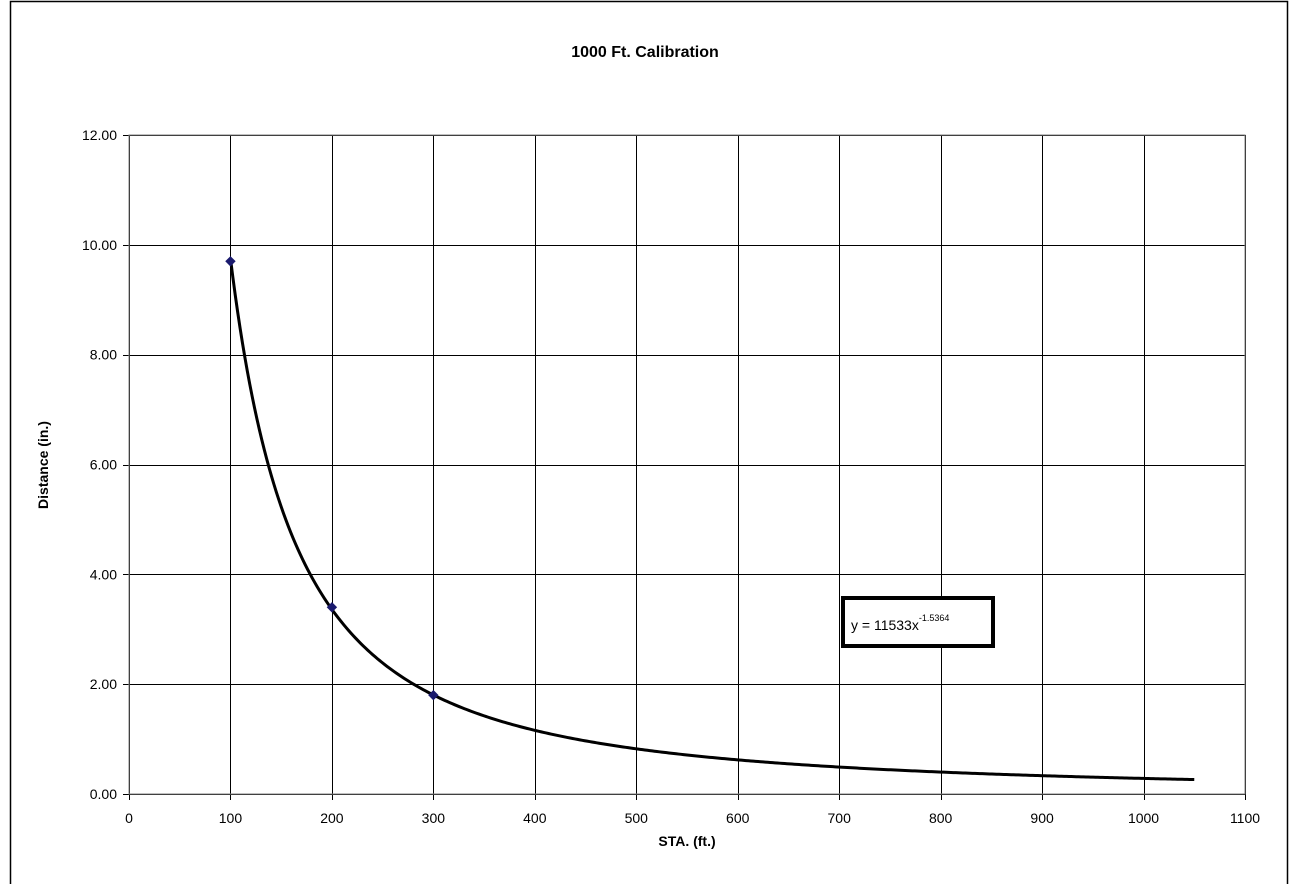 The width and height of the screenshot is (1289, 891). Describe the element at coordinates (231, 818) in the screenshot. I see `x-tick-label: 100` at that location.